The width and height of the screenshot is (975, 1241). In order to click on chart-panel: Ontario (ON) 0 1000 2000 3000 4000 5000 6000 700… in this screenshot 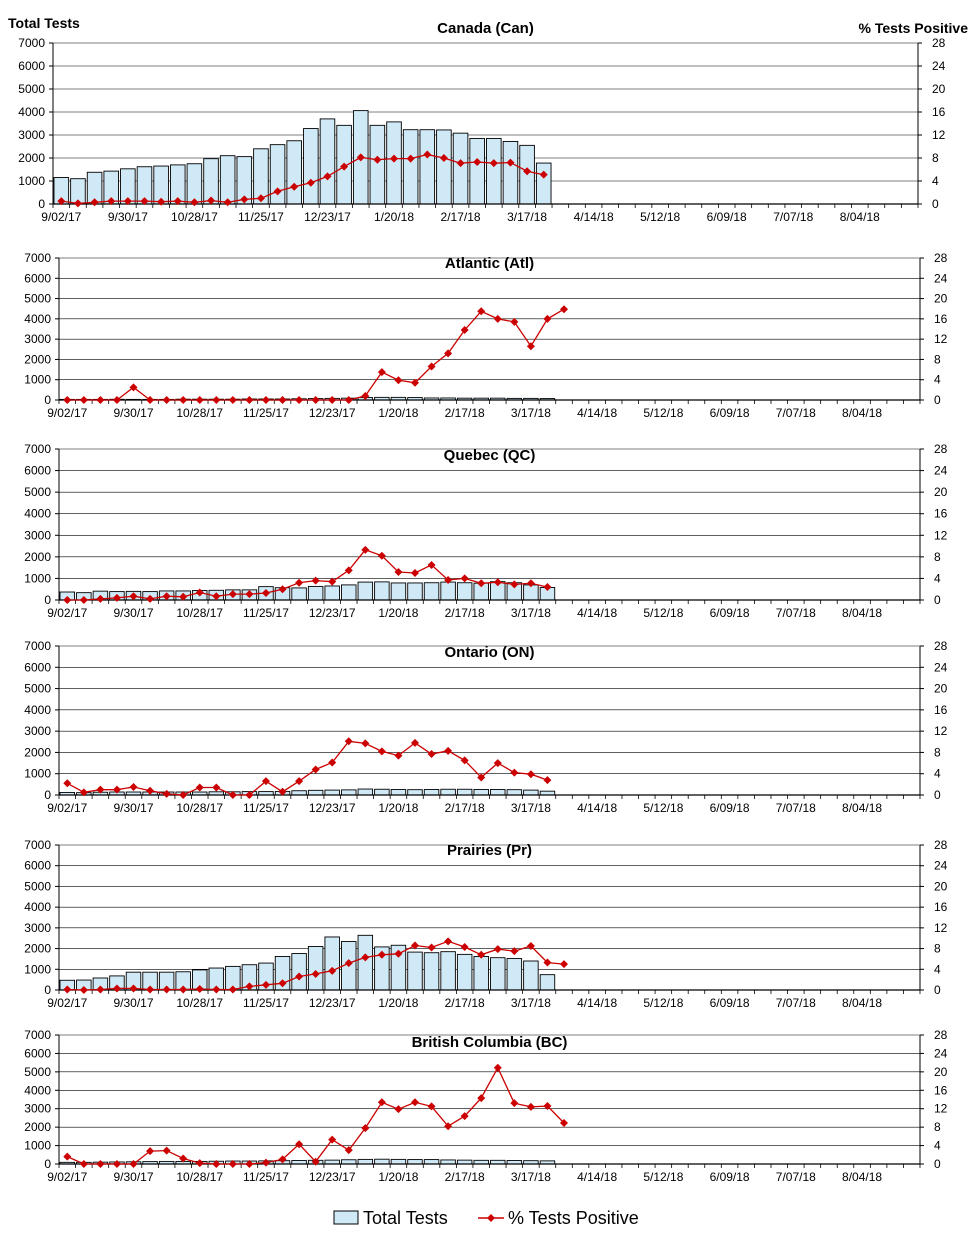, I will do `click(485, 727)`.